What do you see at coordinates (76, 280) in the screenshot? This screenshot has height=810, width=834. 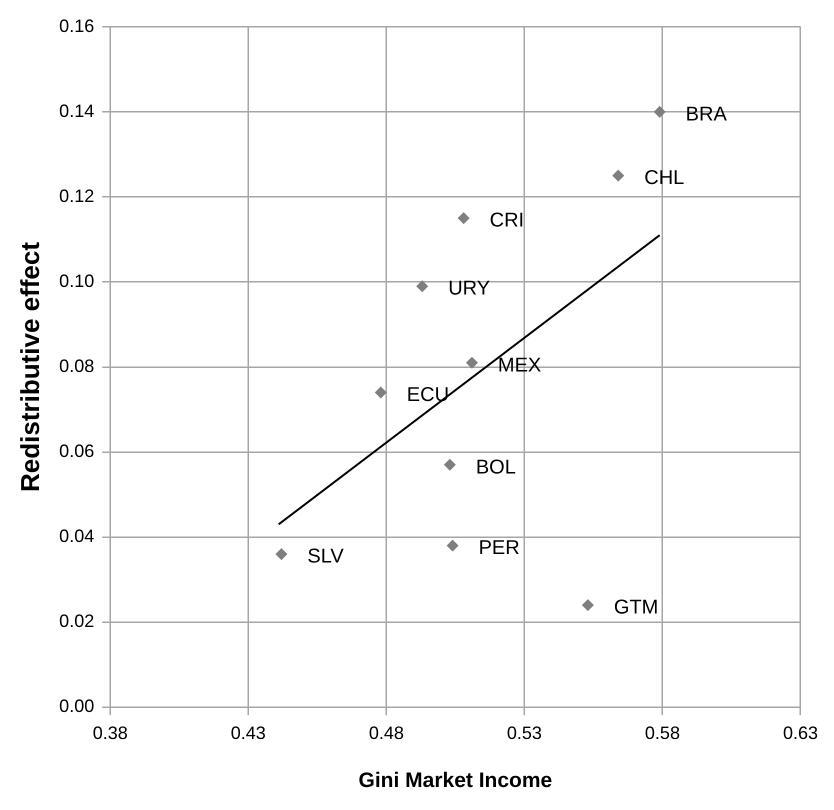 I see `y-tick-label: 0.10` at bounding box center [76, 280].